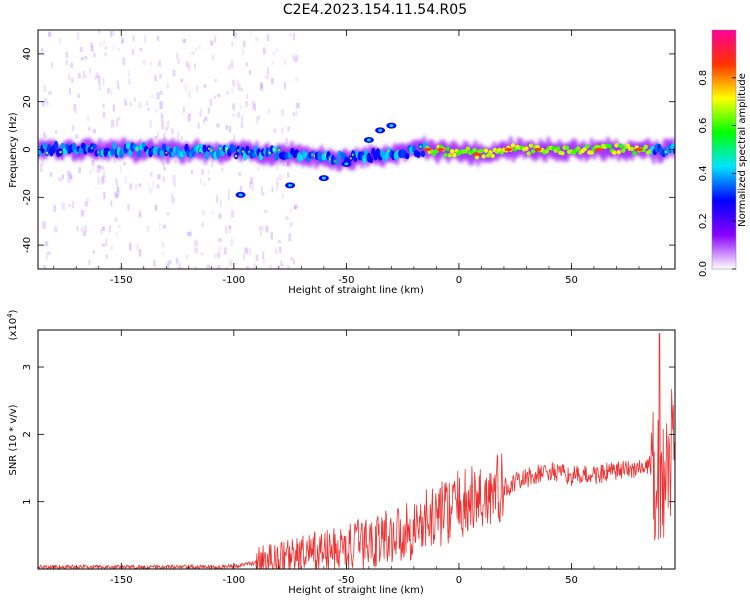  Describe the element at coordinates (27, 367) in the screenshot. I see `y-tick-label: 3` at that location.